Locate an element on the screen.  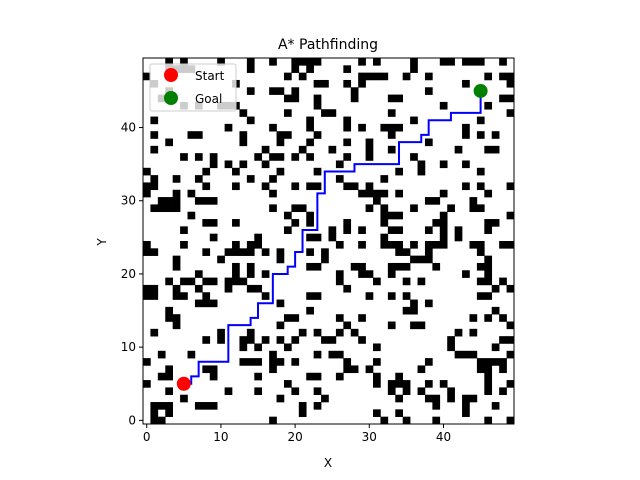
x-tick-label: 20 is located at coordinates (294, 437).